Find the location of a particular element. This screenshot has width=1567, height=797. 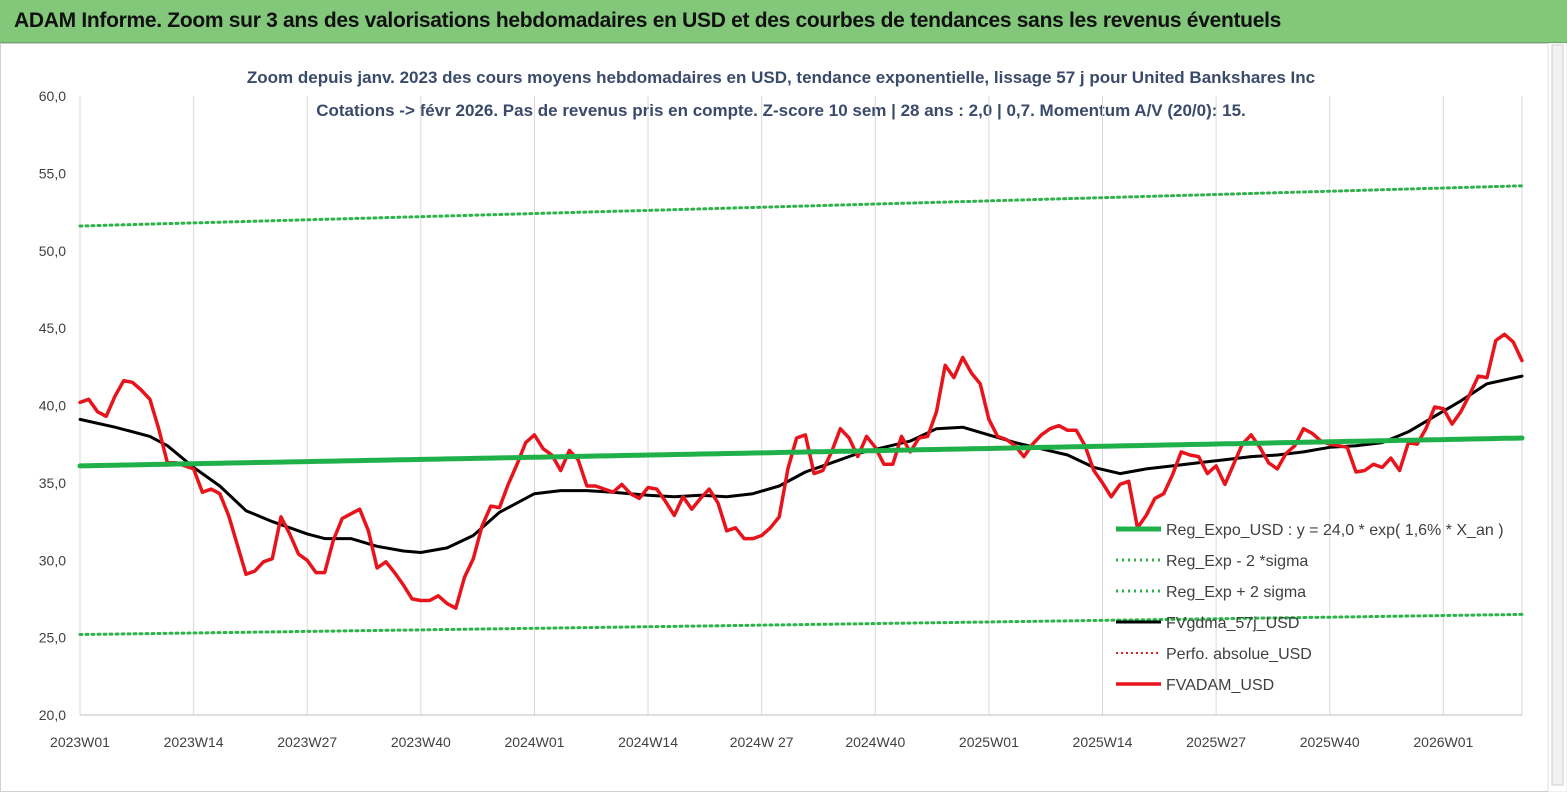

scrollbar-thumb is located at coordinates (1557, 415).